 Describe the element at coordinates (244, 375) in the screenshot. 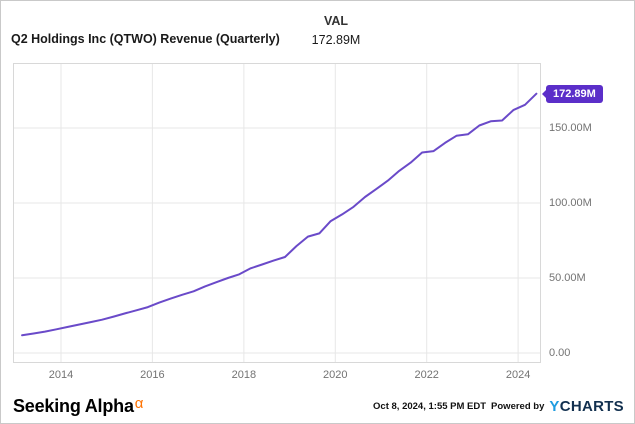

I see `x-tick-label: 2018` at that location.